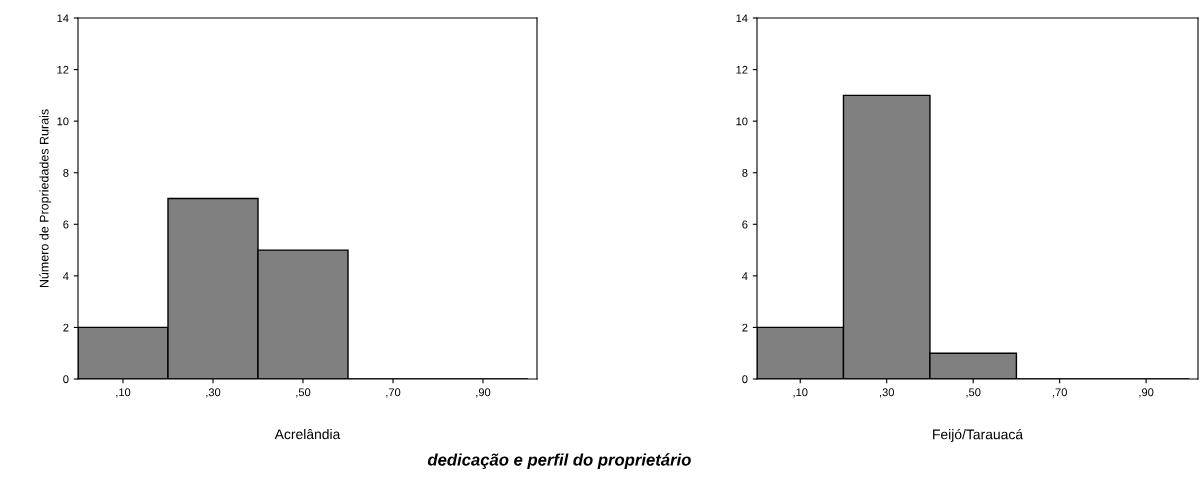  I want to click on x-axis-title: Acrelândia, so click(307, 434).